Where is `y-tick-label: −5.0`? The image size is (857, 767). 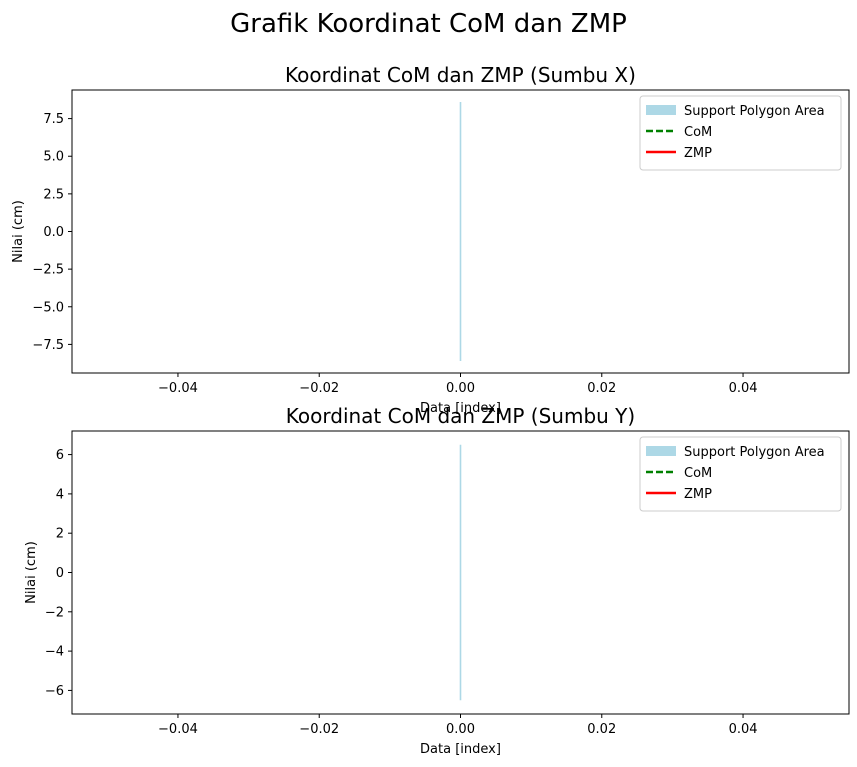 y-tick-label: −5.0 is located at coordinates (48, 307).